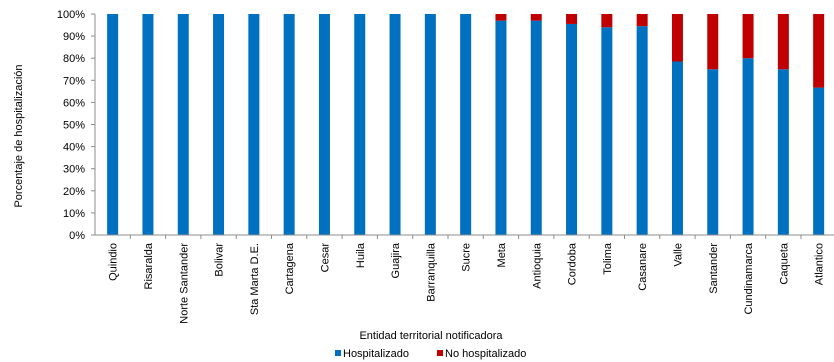 This screenshot has height=362, width=834. I want to click on x-axis-title: Entidad territorial notificadora, so click(431, 336).